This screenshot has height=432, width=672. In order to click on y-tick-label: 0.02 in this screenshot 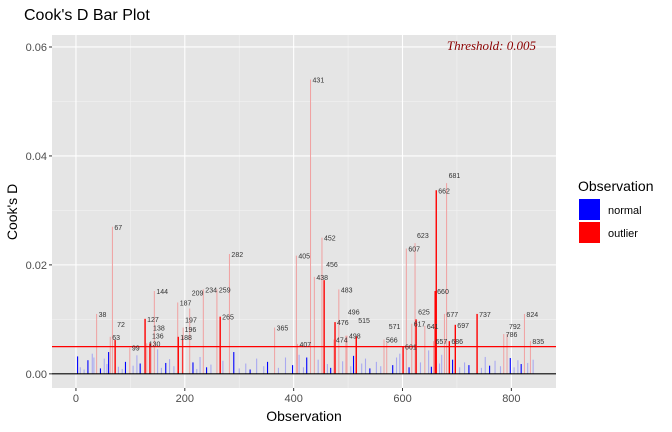, I will do `click(36, 266)`.